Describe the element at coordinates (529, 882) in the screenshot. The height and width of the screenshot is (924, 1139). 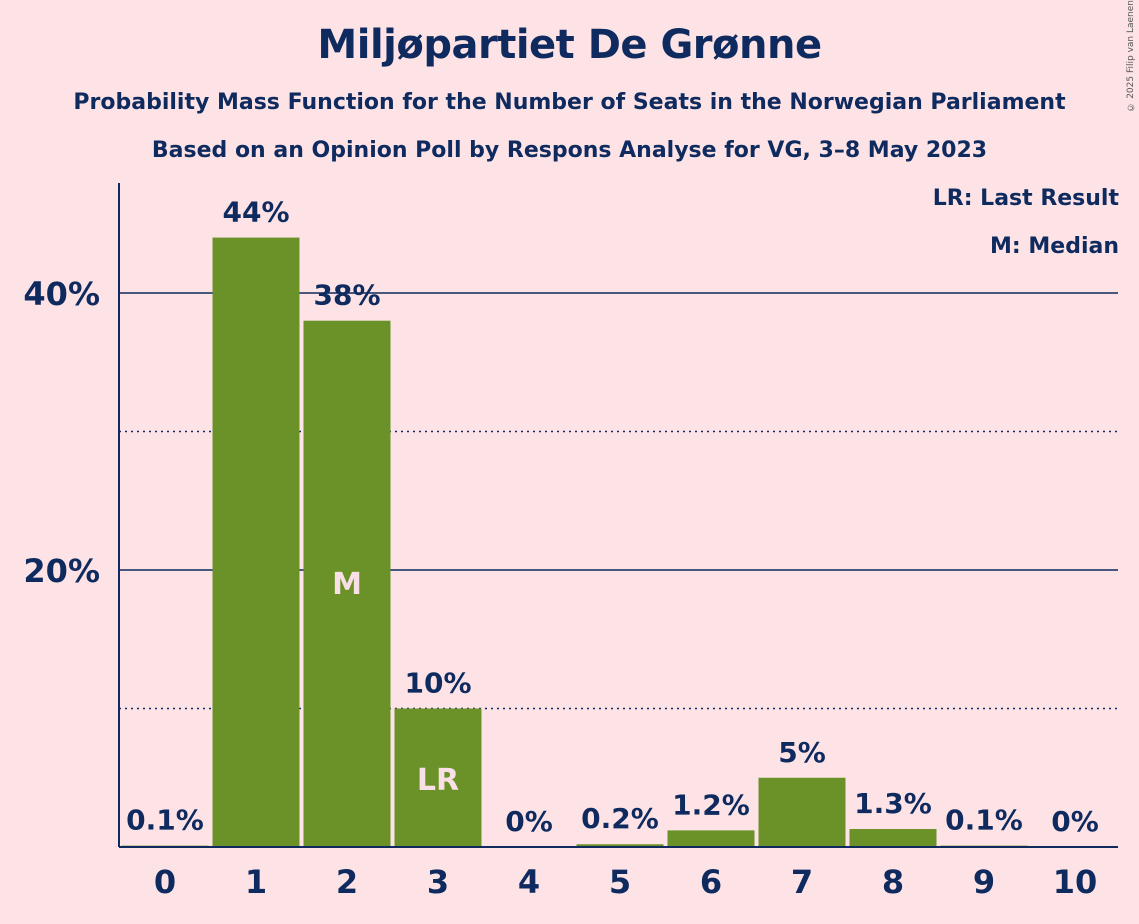
I see `xtick-label: 4` at that location.